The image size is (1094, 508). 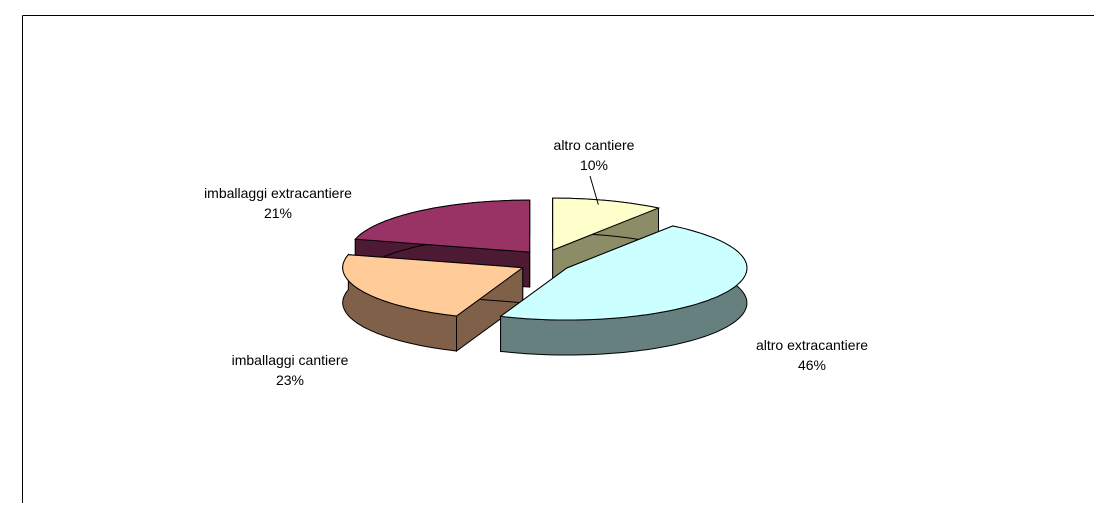 What do you see at coordinates (290, 380) in the screenshot?
I see `slice-value-label: 23%` at bounding box center [290, 380].